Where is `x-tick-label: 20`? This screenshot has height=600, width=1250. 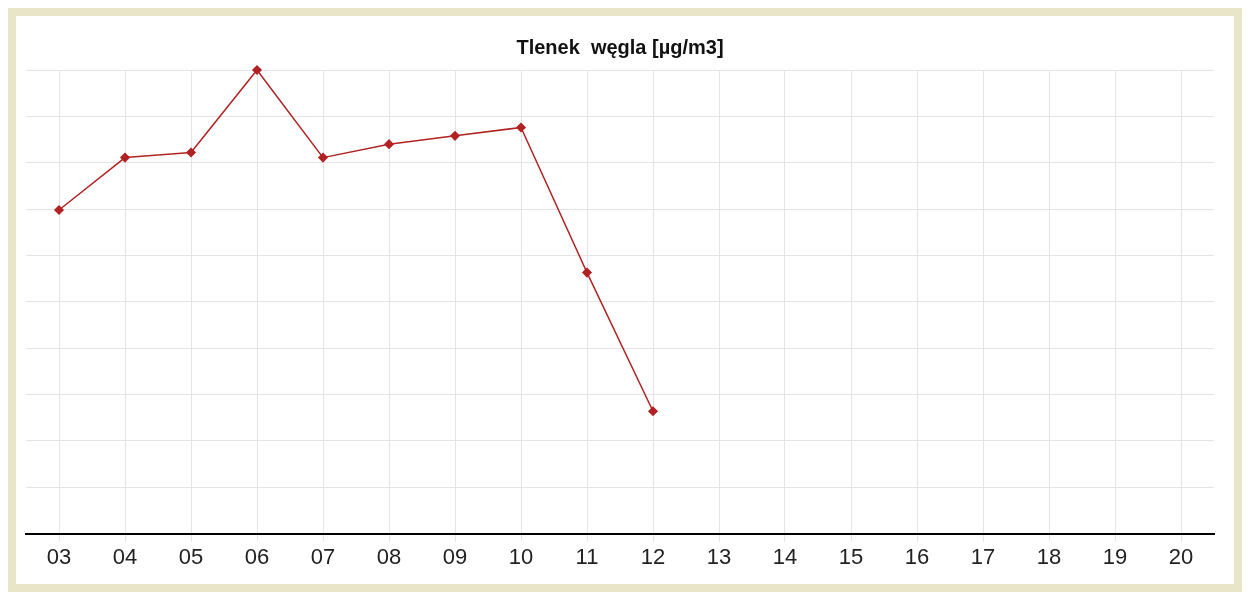 x-tick-label: 20 is located at coordinates (1181, 556).